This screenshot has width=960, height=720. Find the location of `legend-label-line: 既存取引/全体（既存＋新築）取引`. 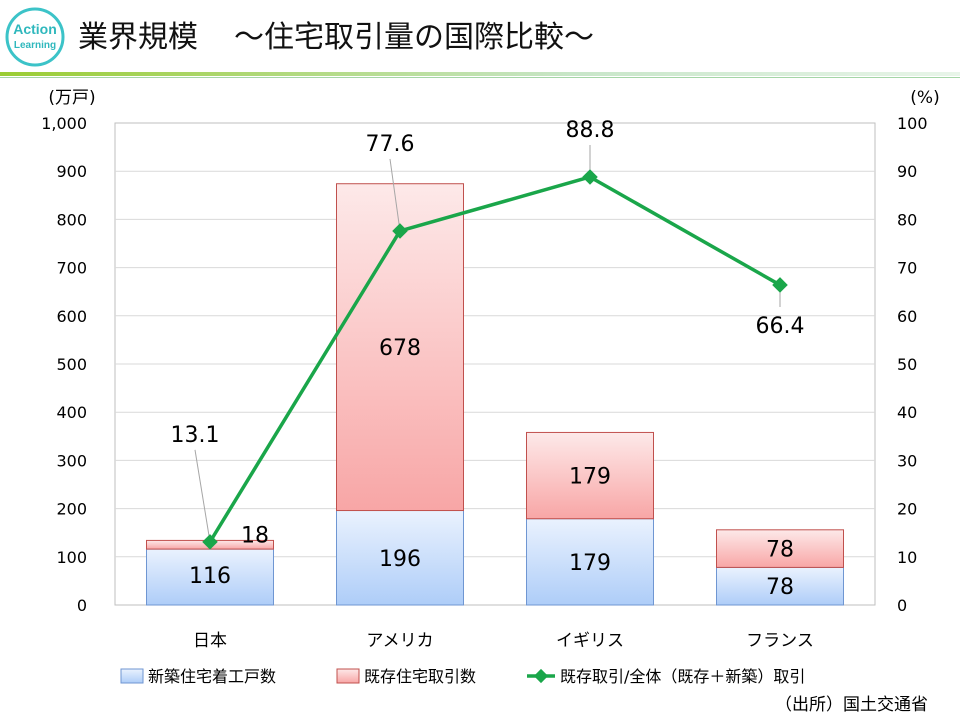

legend-label-line: 既存取引/全体（既存＋新築）取引 is located at coordinates (682, 676).